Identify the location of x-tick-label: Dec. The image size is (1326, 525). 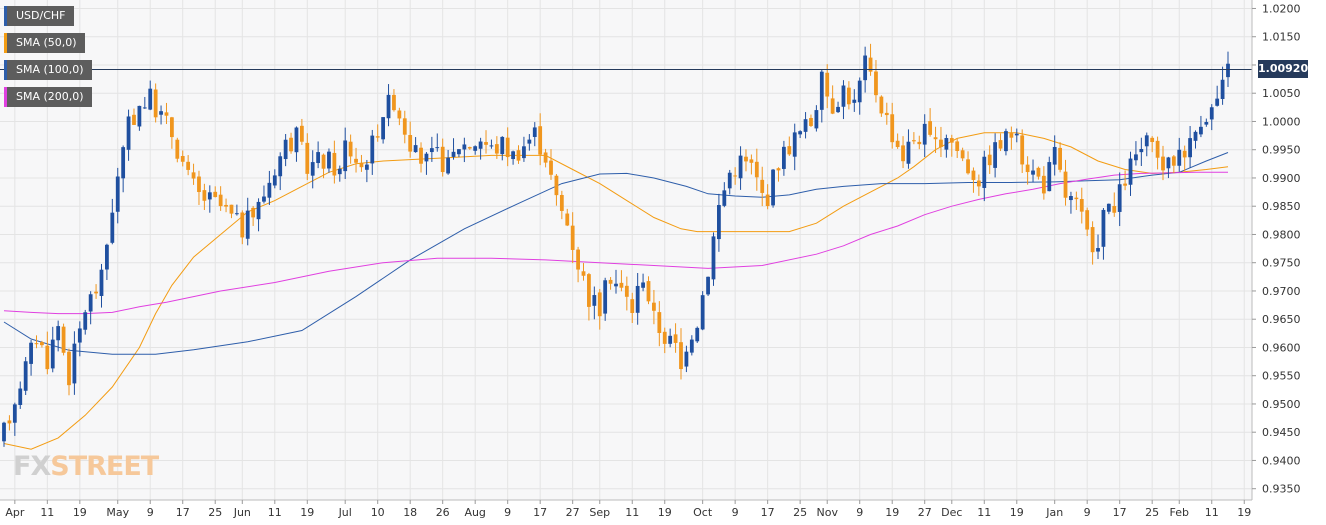
(951, 512).